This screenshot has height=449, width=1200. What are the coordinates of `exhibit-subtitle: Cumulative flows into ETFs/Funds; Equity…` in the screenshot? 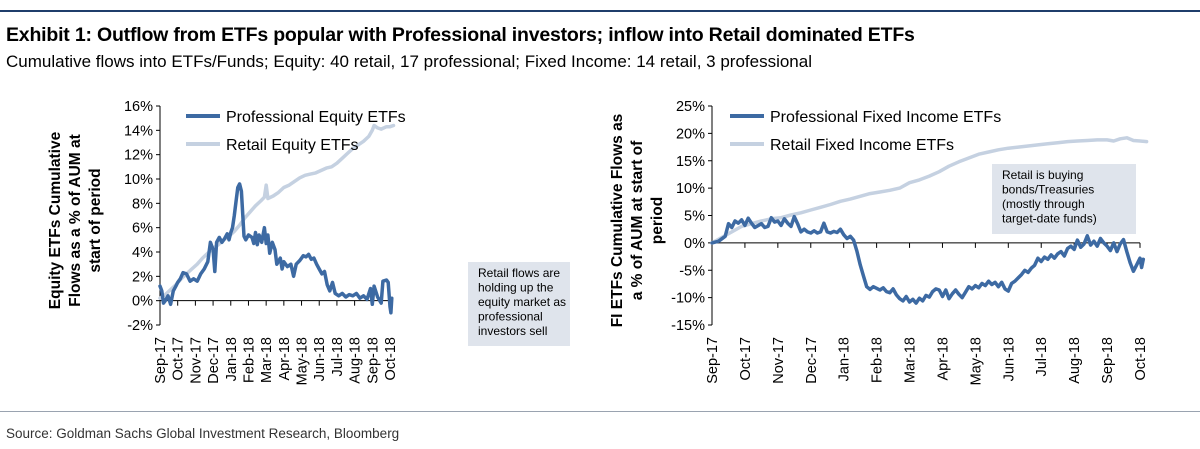 It's located at (409, 61).